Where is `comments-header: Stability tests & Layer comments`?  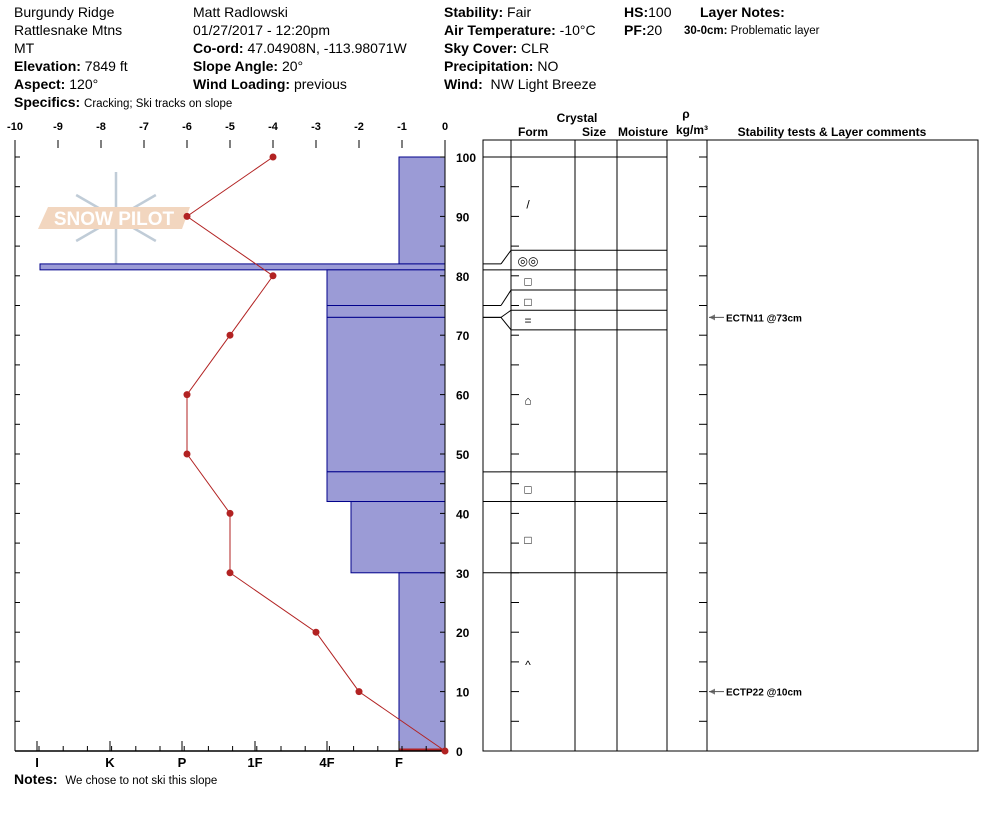
comments-header: Stability tests & Layer comments is located at coordinates (832, 132).